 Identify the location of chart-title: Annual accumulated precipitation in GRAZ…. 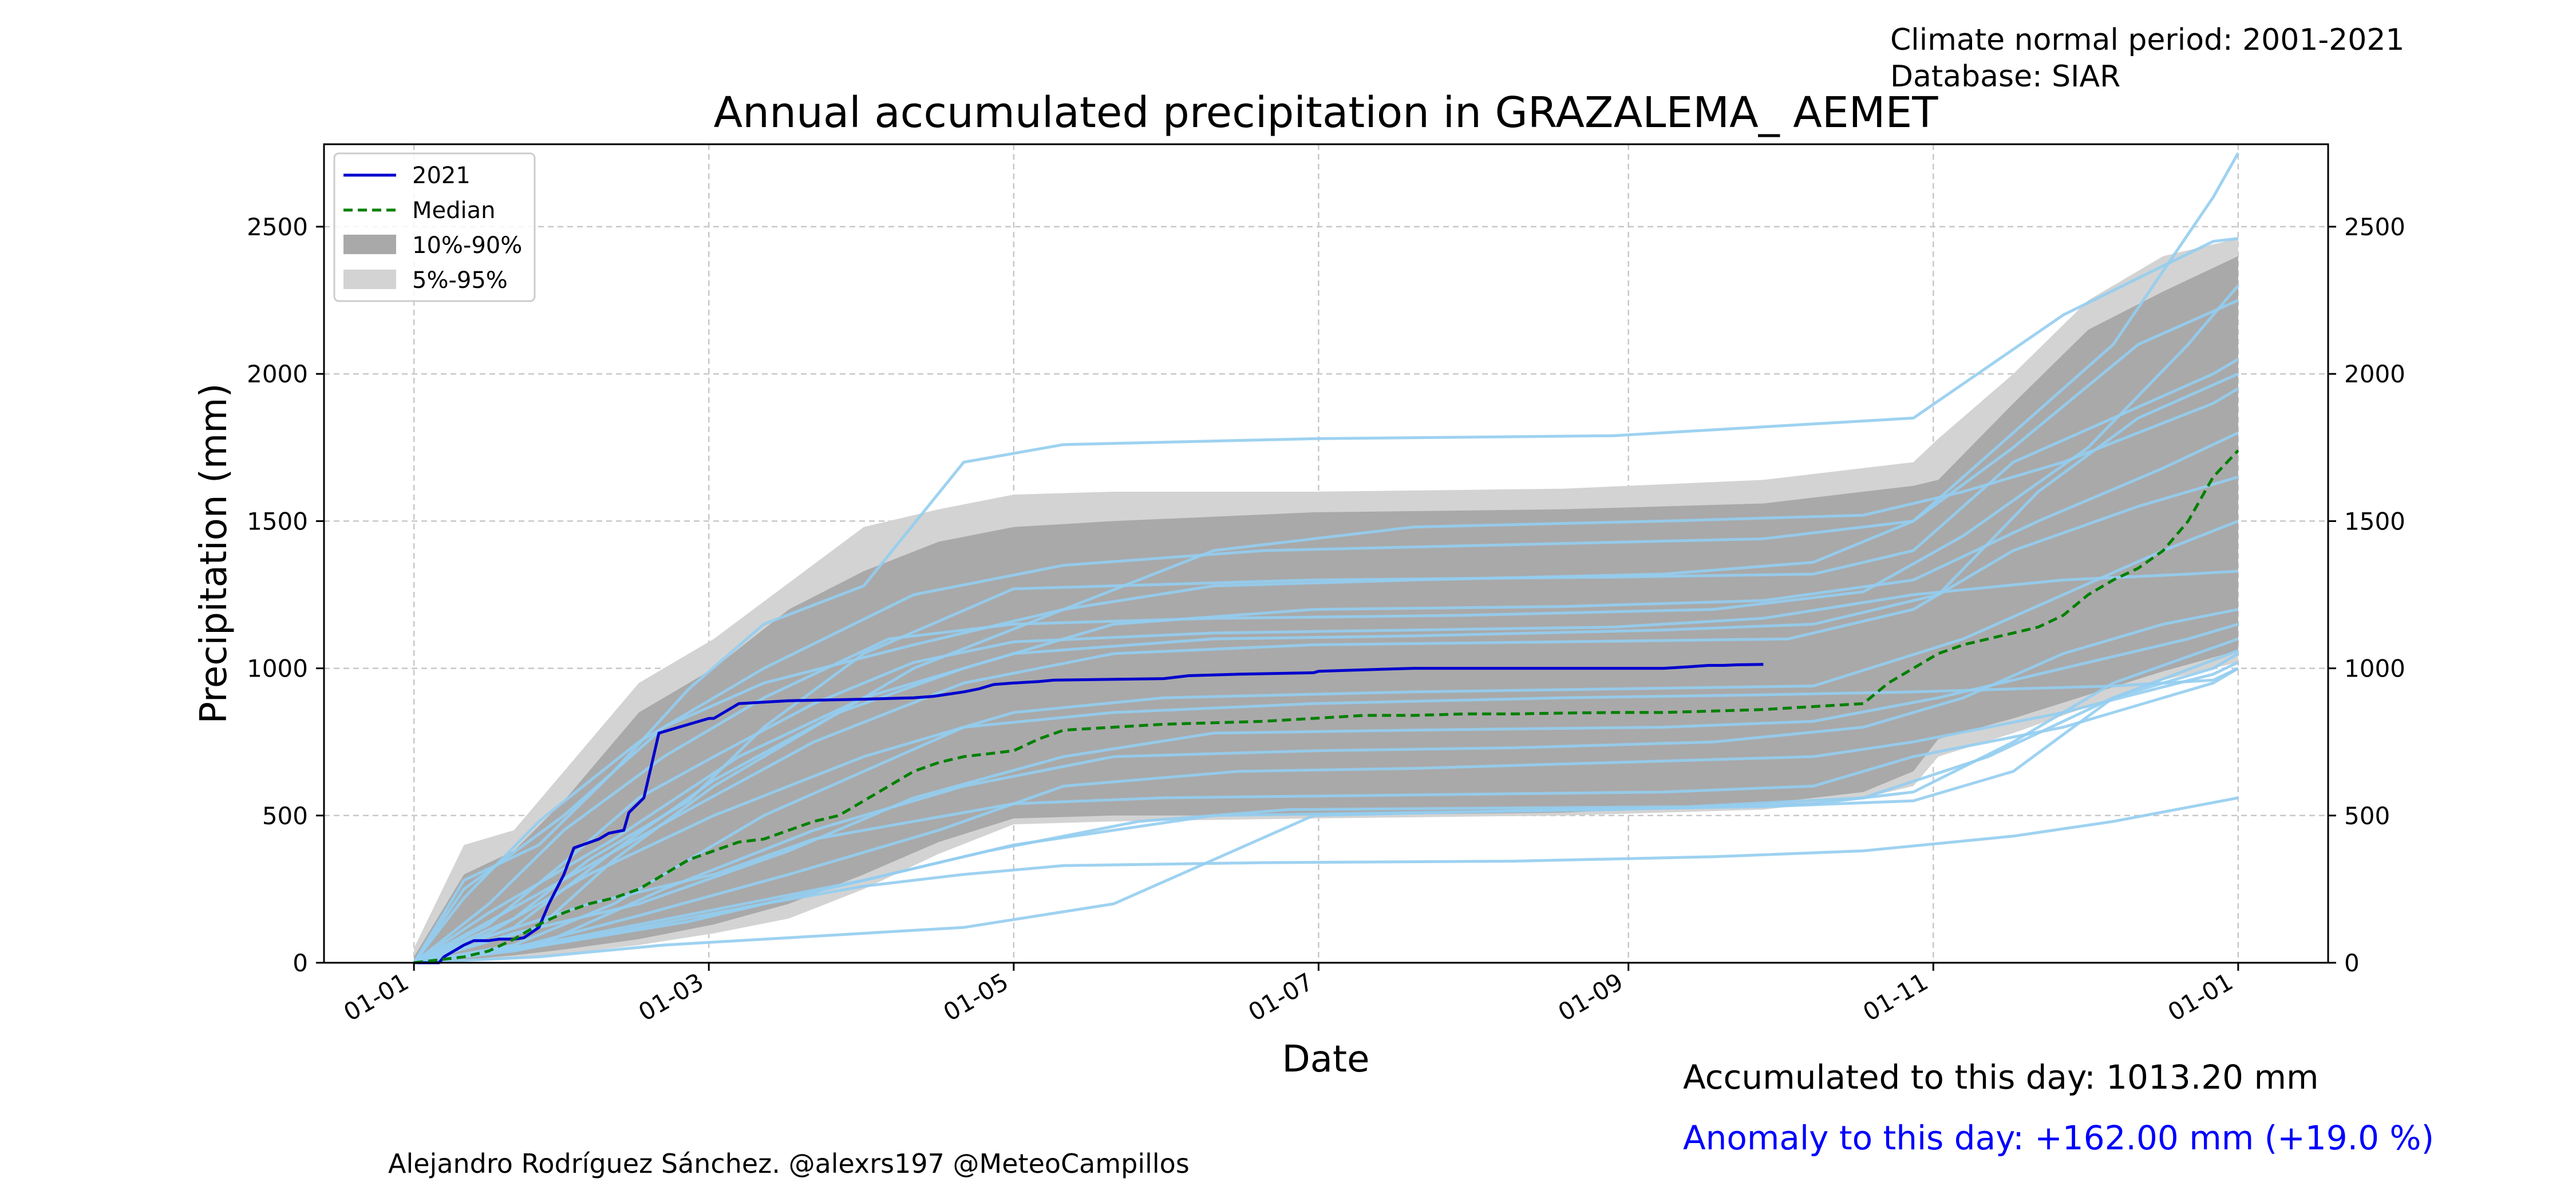
(1326, 112).